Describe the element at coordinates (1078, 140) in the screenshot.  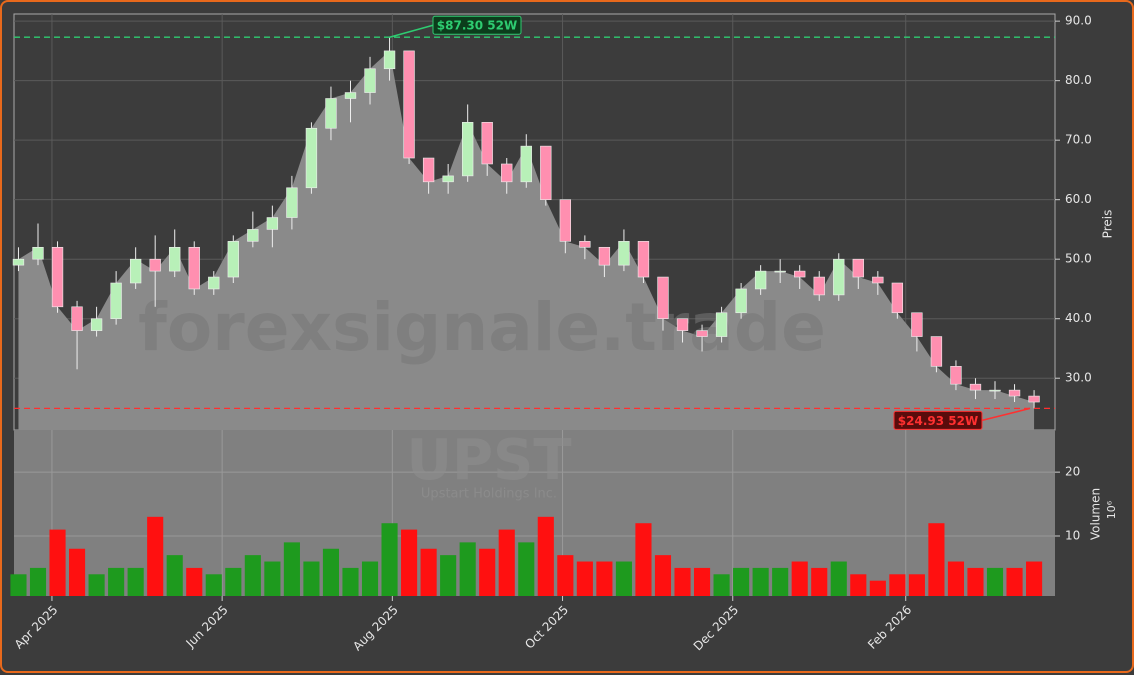
I see `y-tick-label: 70.0` at that location.